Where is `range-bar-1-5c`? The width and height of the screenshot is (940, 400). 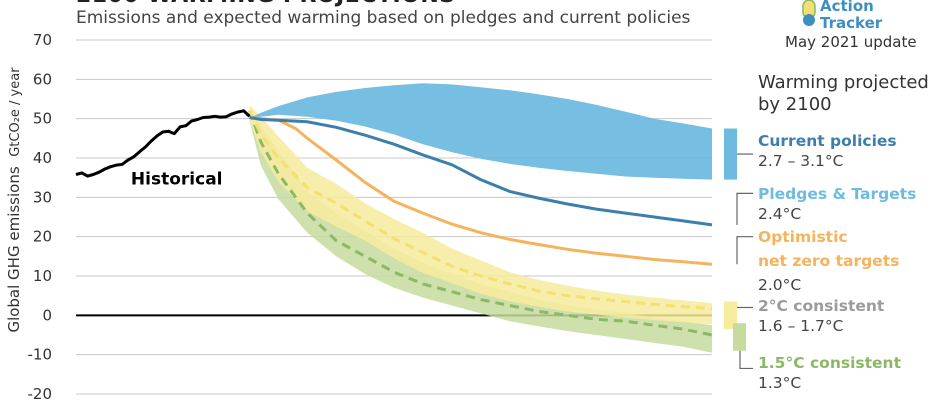 range-bar-1-5c is located at coordinates (739, 337).